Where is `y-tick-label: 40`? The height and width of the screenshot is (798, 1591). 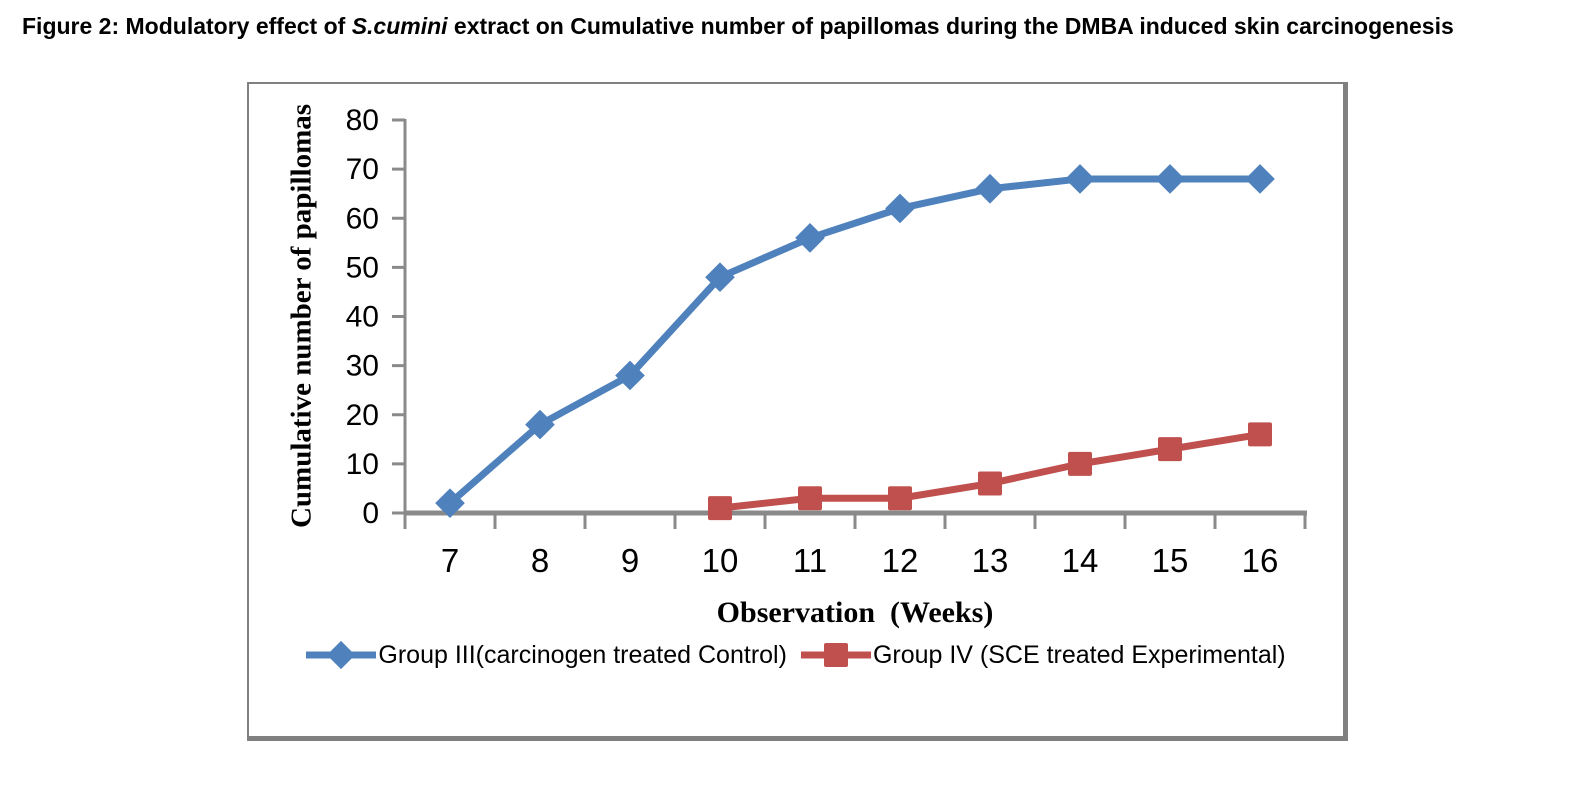
y-tick-label: 40 is located at coordinates (362, 317).